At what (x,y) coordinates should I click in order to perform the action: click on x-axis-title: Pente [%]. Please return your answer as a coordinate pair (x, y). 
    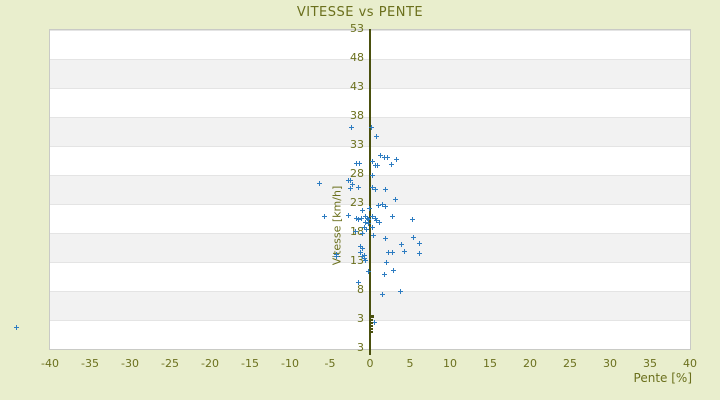
    Looking at the image, I should click on (662, 378).